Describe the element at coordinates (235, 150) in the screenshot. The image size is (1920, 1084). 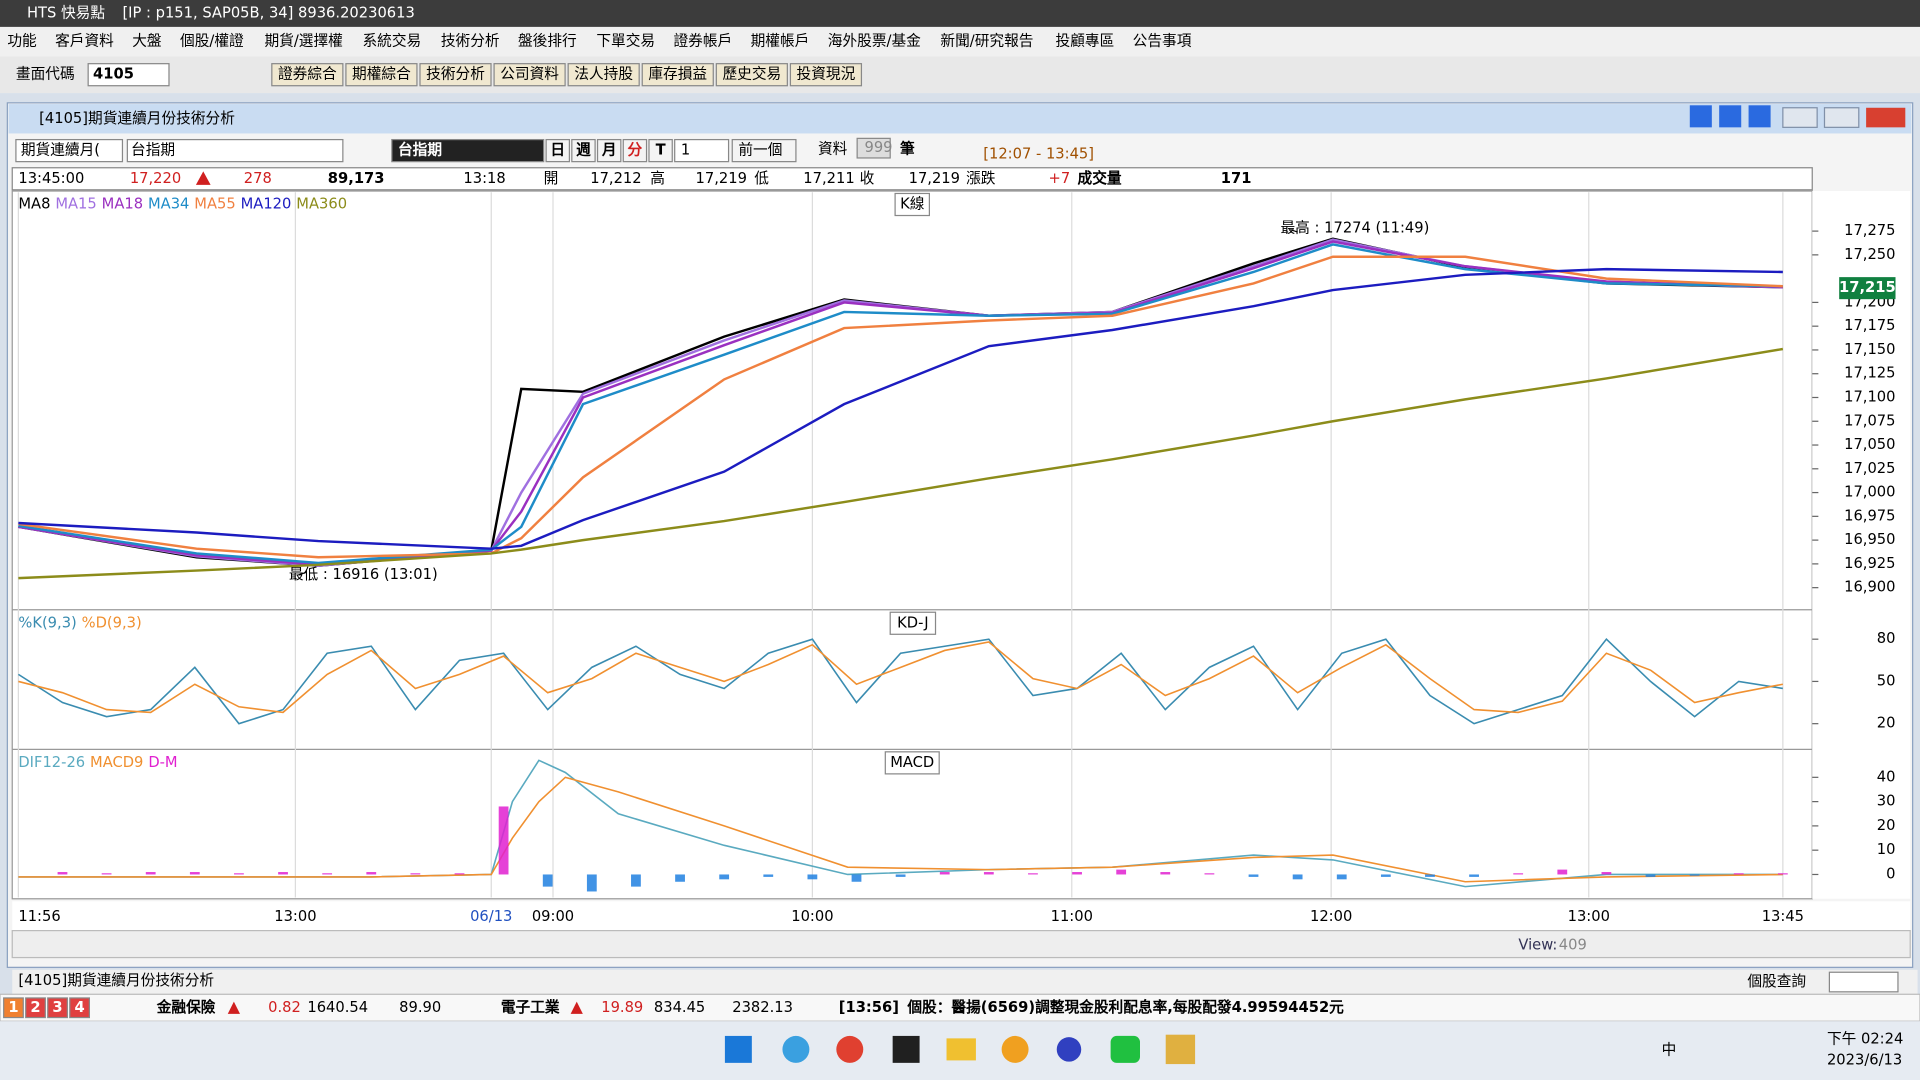
I see `symbol-input` at that location.